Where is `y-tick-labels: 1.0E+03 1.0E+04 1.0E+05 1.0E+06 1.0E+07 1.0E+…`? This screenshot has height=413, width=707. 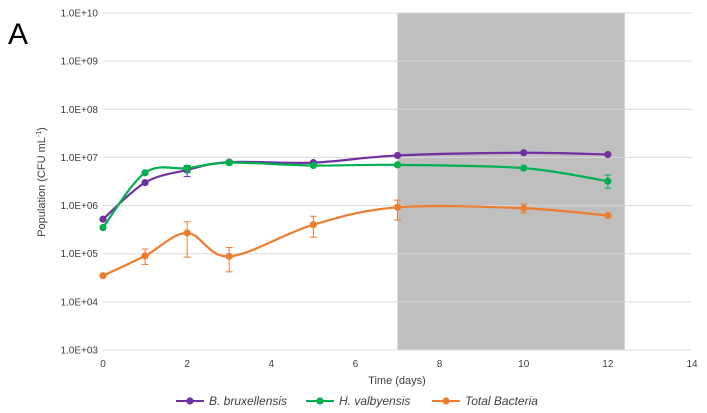 y-tick-labels: 1.0E+03 1.0E+04 1.0E+05 1.0E+06 1.0E+07 1.0E+… is located at coordinates (79, 183).